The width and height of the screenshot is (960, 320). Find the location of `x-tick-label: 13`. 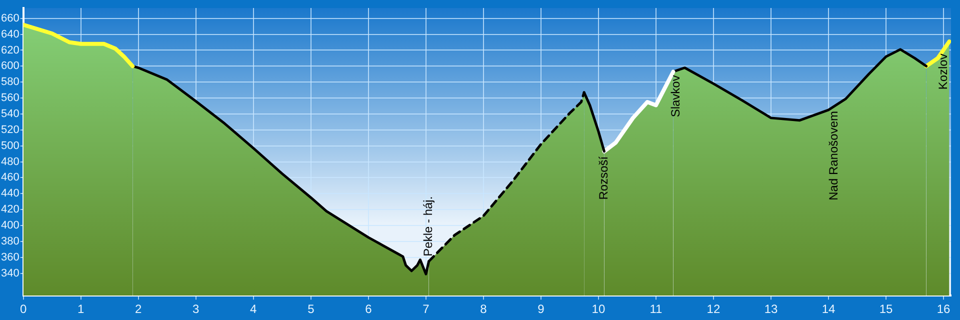

x-tick-label: 13 is located at coordinates (771, 309).